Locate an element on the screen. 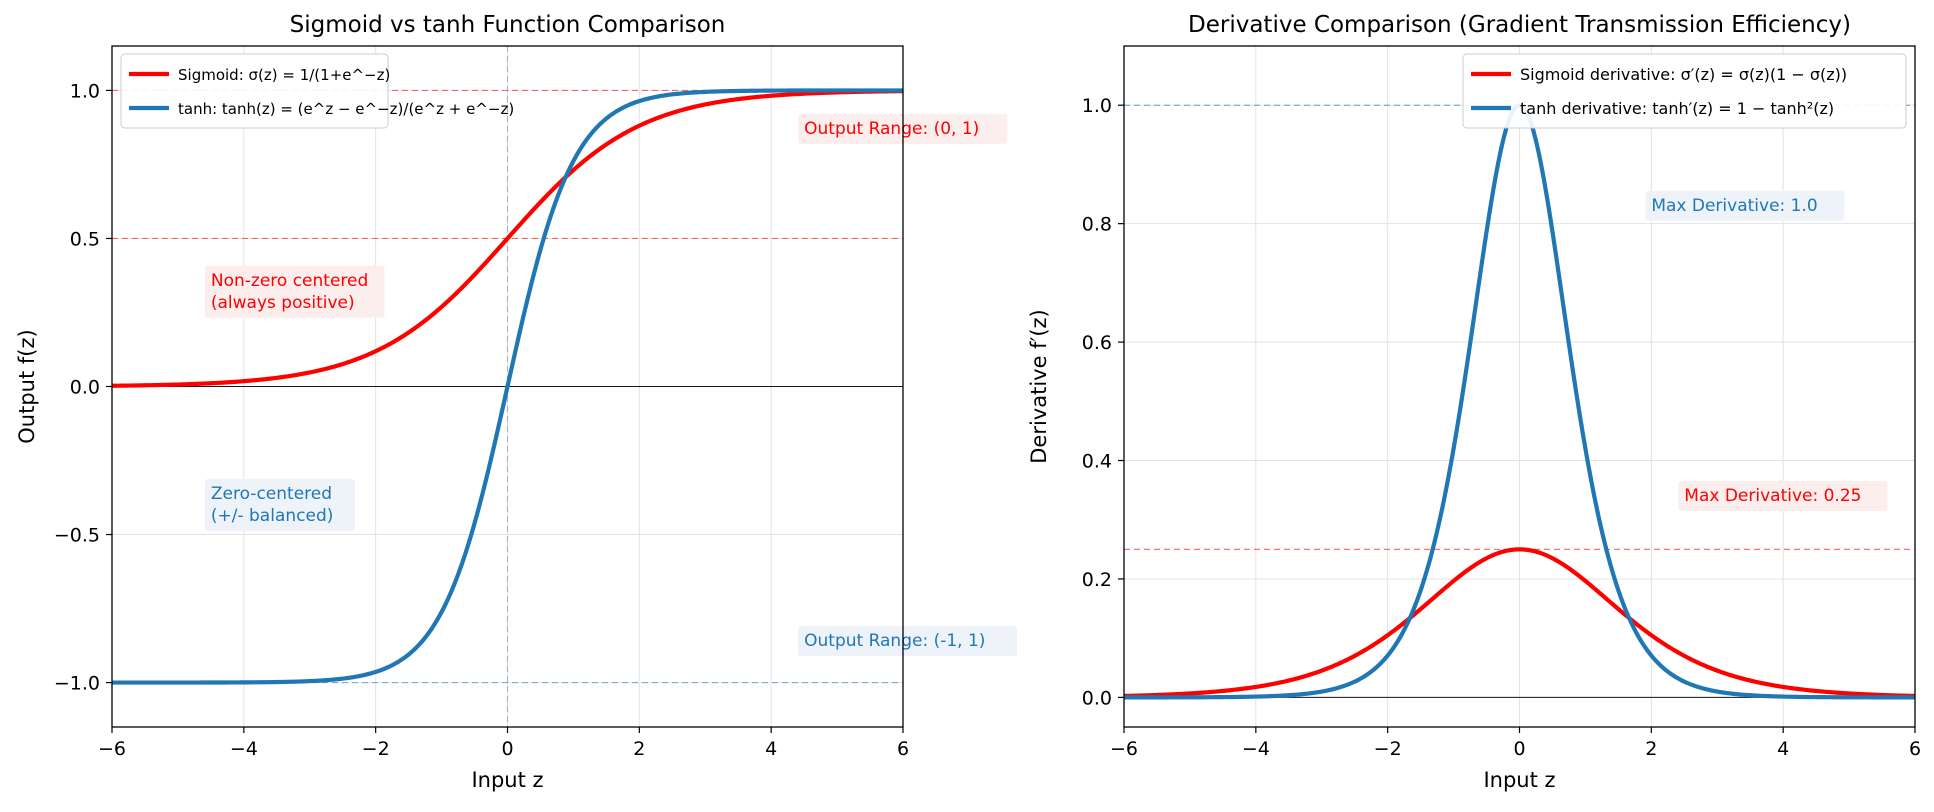 The height and width of the screenshot is (812, 1934). annotation-line: (+/- balanced) is located at coordinates (272, 516).